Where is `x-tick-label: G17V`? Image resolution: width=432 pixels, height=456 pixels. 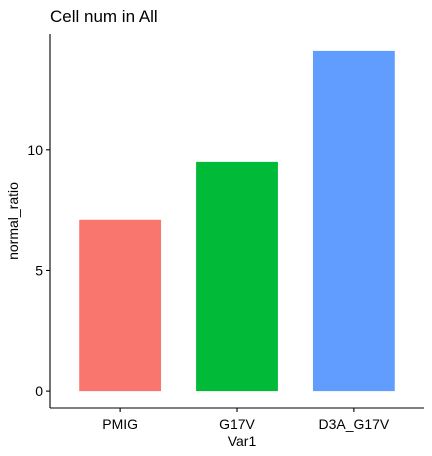 x-tick-label: G17V is located at coordinates (237, 424).